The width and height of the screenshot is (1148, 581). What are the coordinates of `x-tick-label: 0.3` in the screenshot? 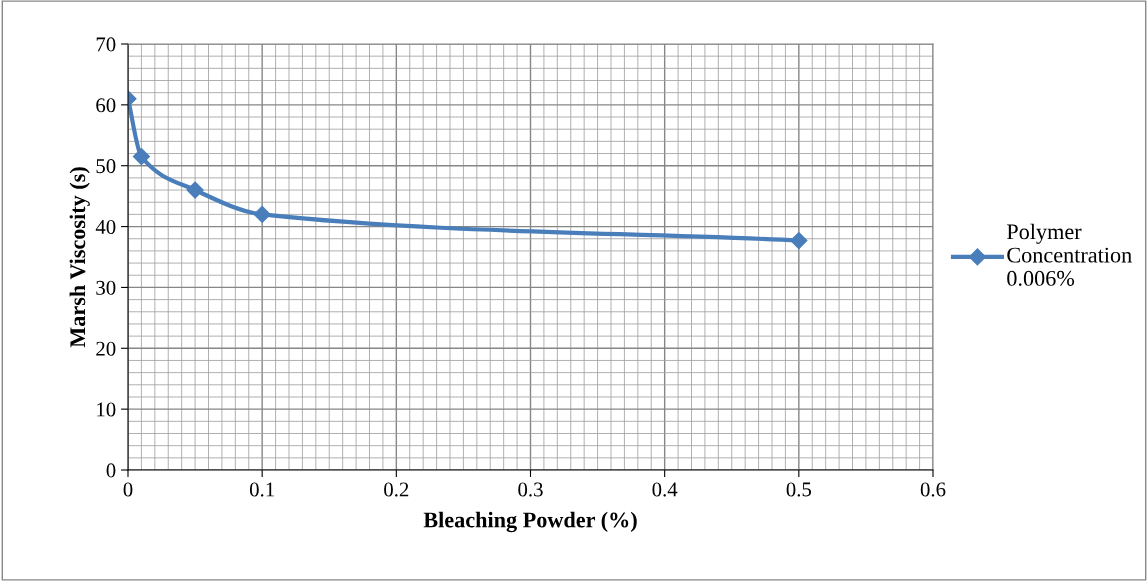 It's located at (530, 489).